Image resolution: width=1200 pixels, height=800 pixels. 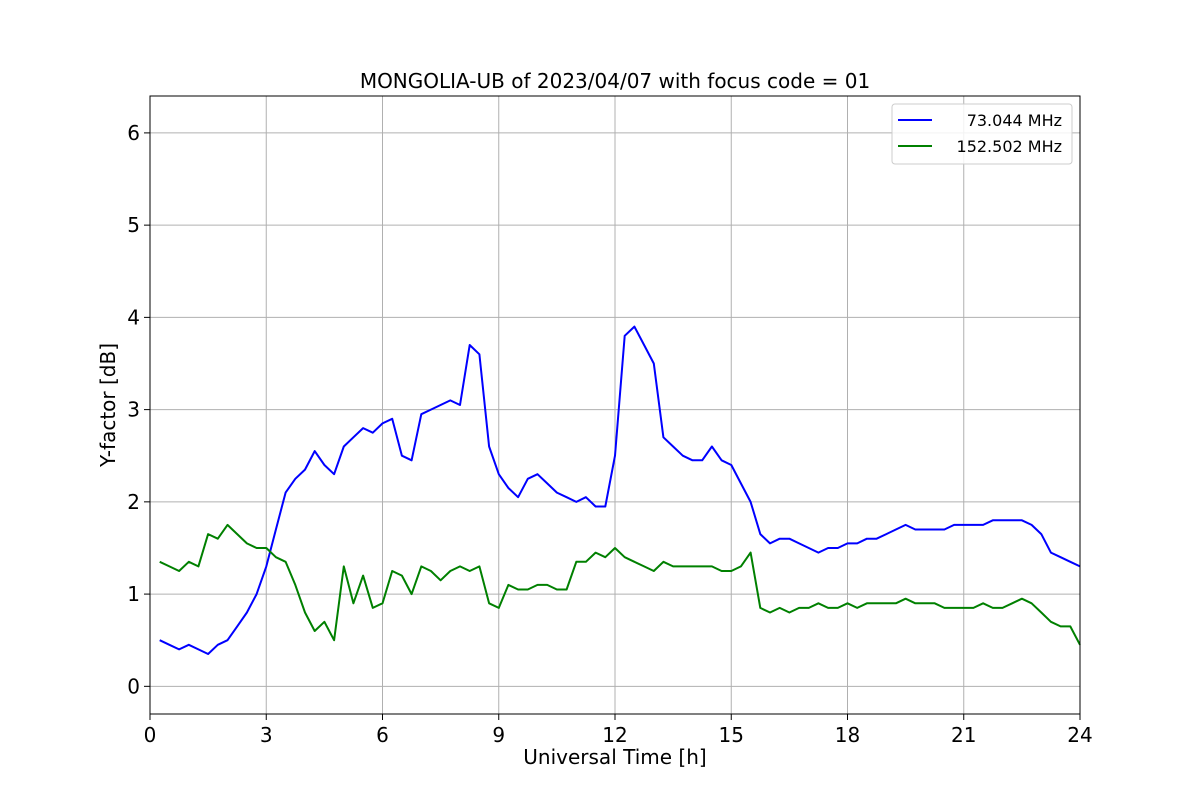 I want to click on legend-box, so click(x=982, y=134).